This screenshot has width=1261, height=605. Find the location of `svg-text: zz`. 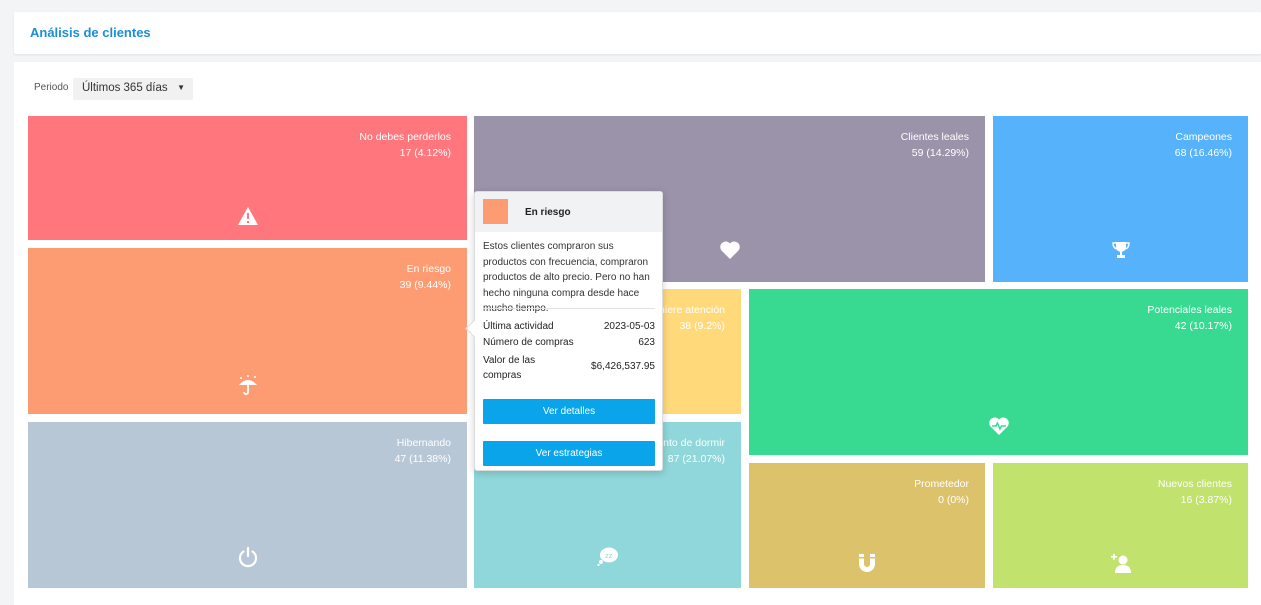

svg-text: zz is located at coordinates (609, 556).